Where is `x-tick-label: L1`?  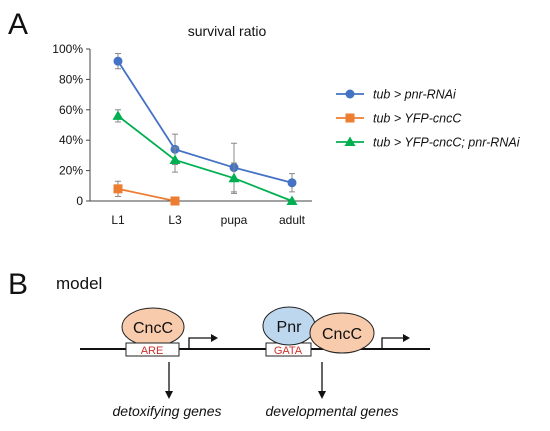 x-tick-label: L1 is located at coordinates (118, 220).